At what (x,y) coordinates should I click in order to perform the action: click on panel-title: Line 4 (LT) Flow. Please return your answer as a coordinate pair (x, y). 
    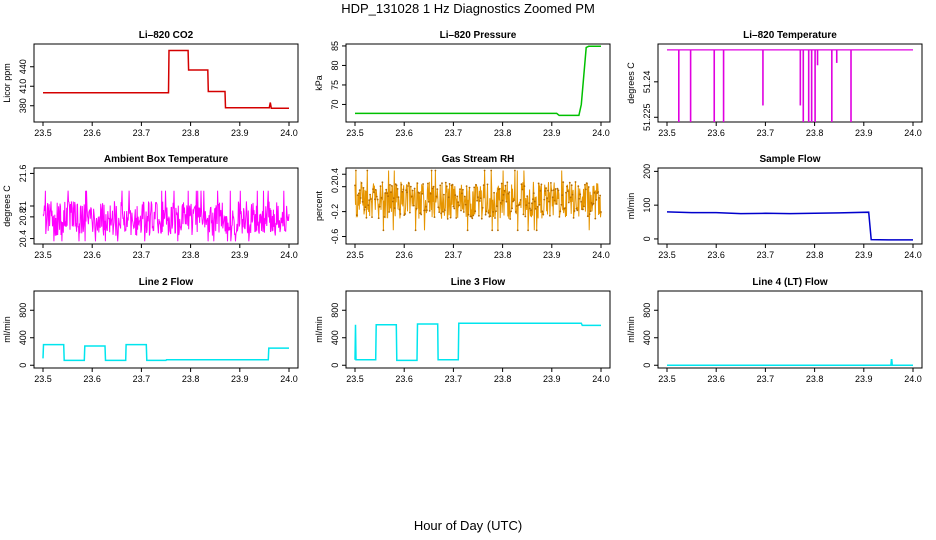
    Looking at the image, I should click on (790, 282).